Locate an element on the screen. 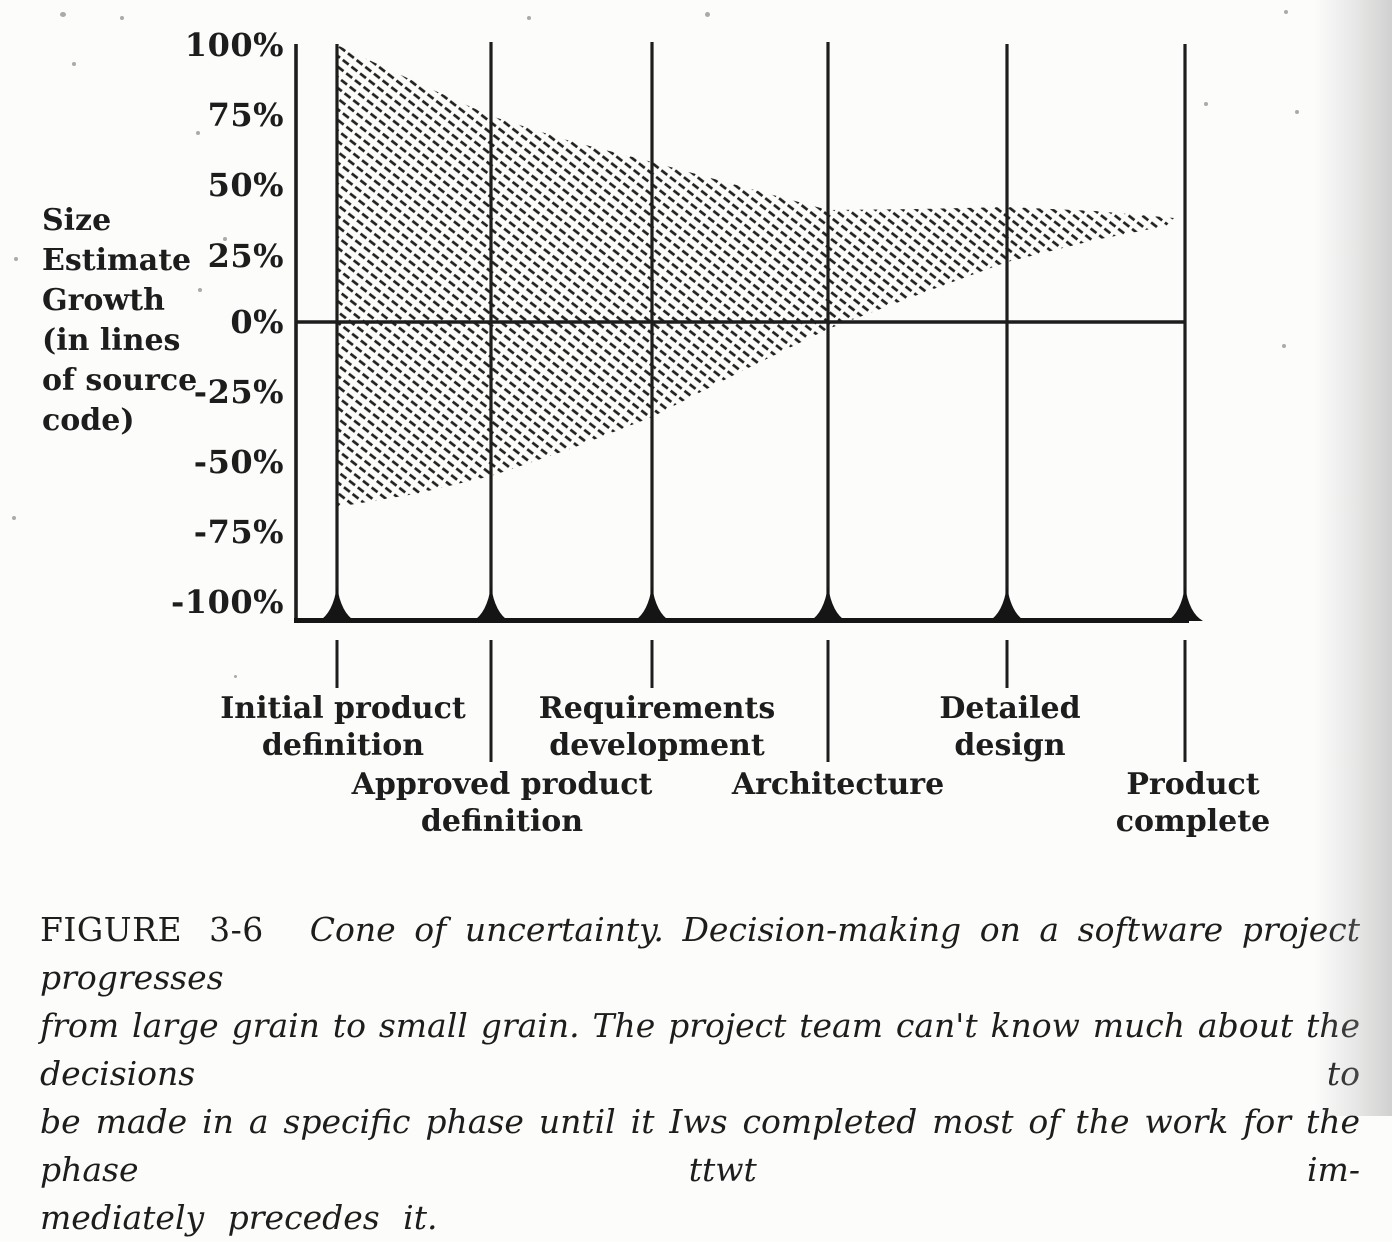  phase-label-detailed-design: Detailed design is located at coordinates (1010, 727).